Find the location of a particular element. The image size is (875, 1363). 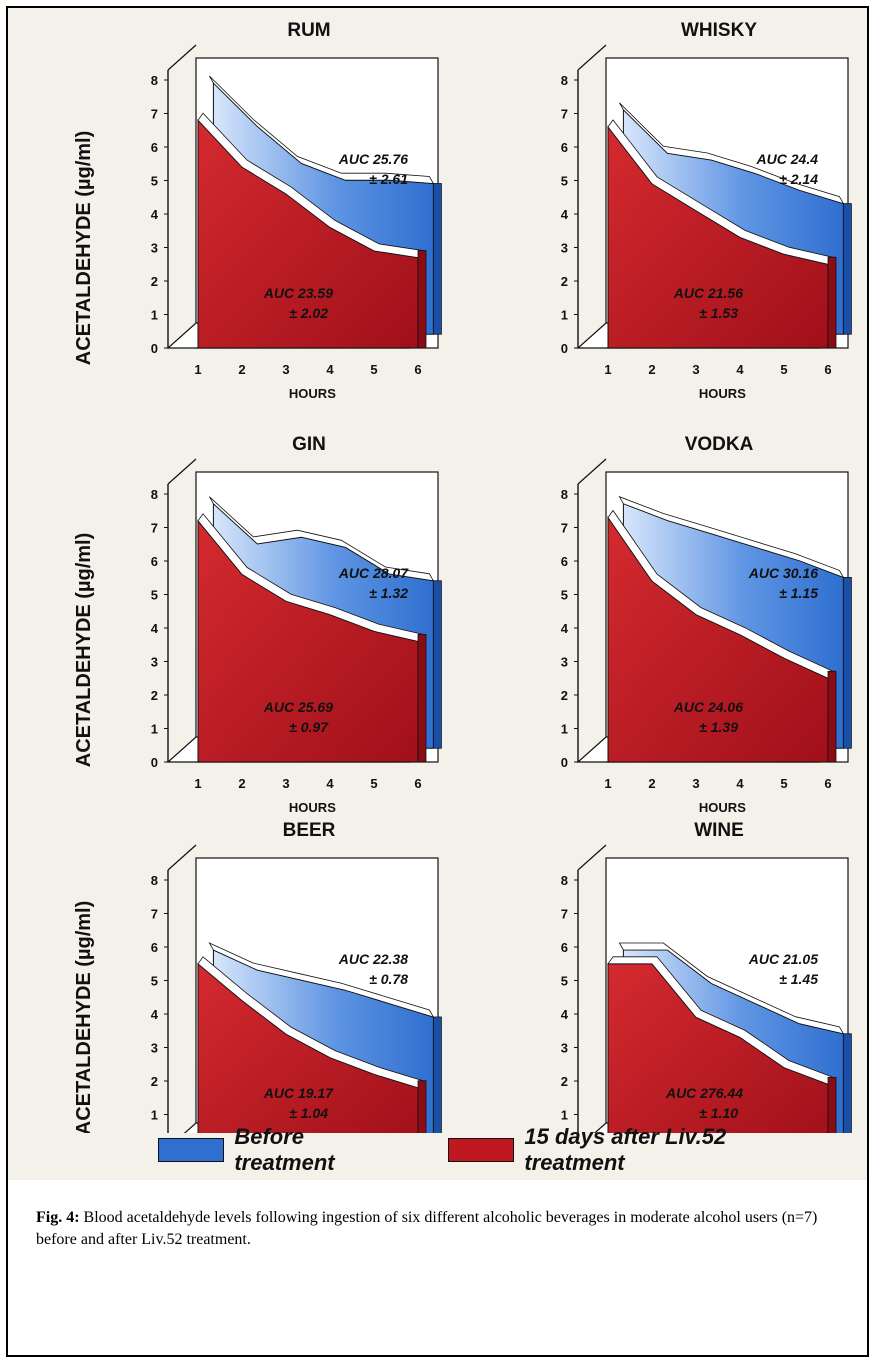

auc-after-label: AUC 19.17 is located at coordinates (298, 1093).